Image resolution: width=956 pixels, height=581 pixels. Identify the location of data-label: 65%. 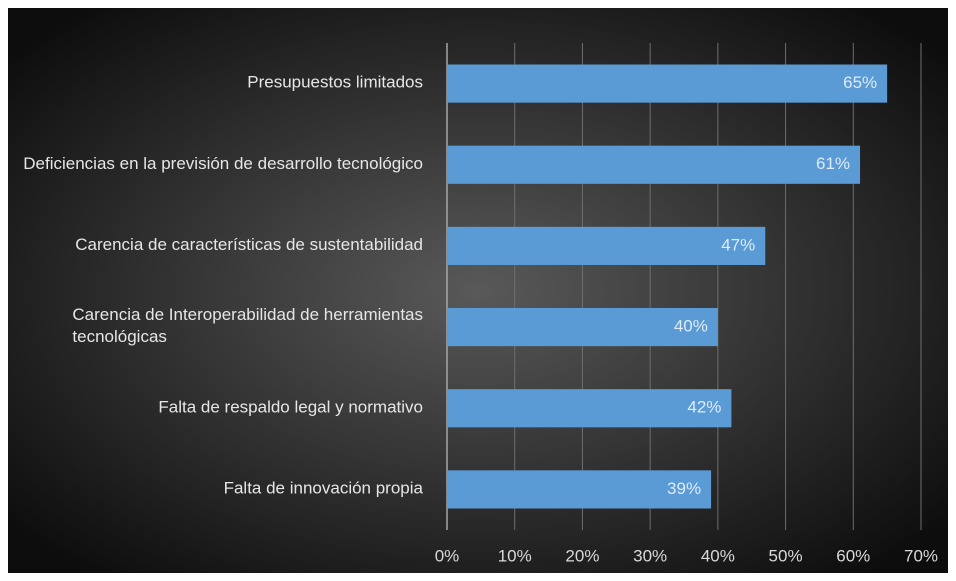
(860, 82).